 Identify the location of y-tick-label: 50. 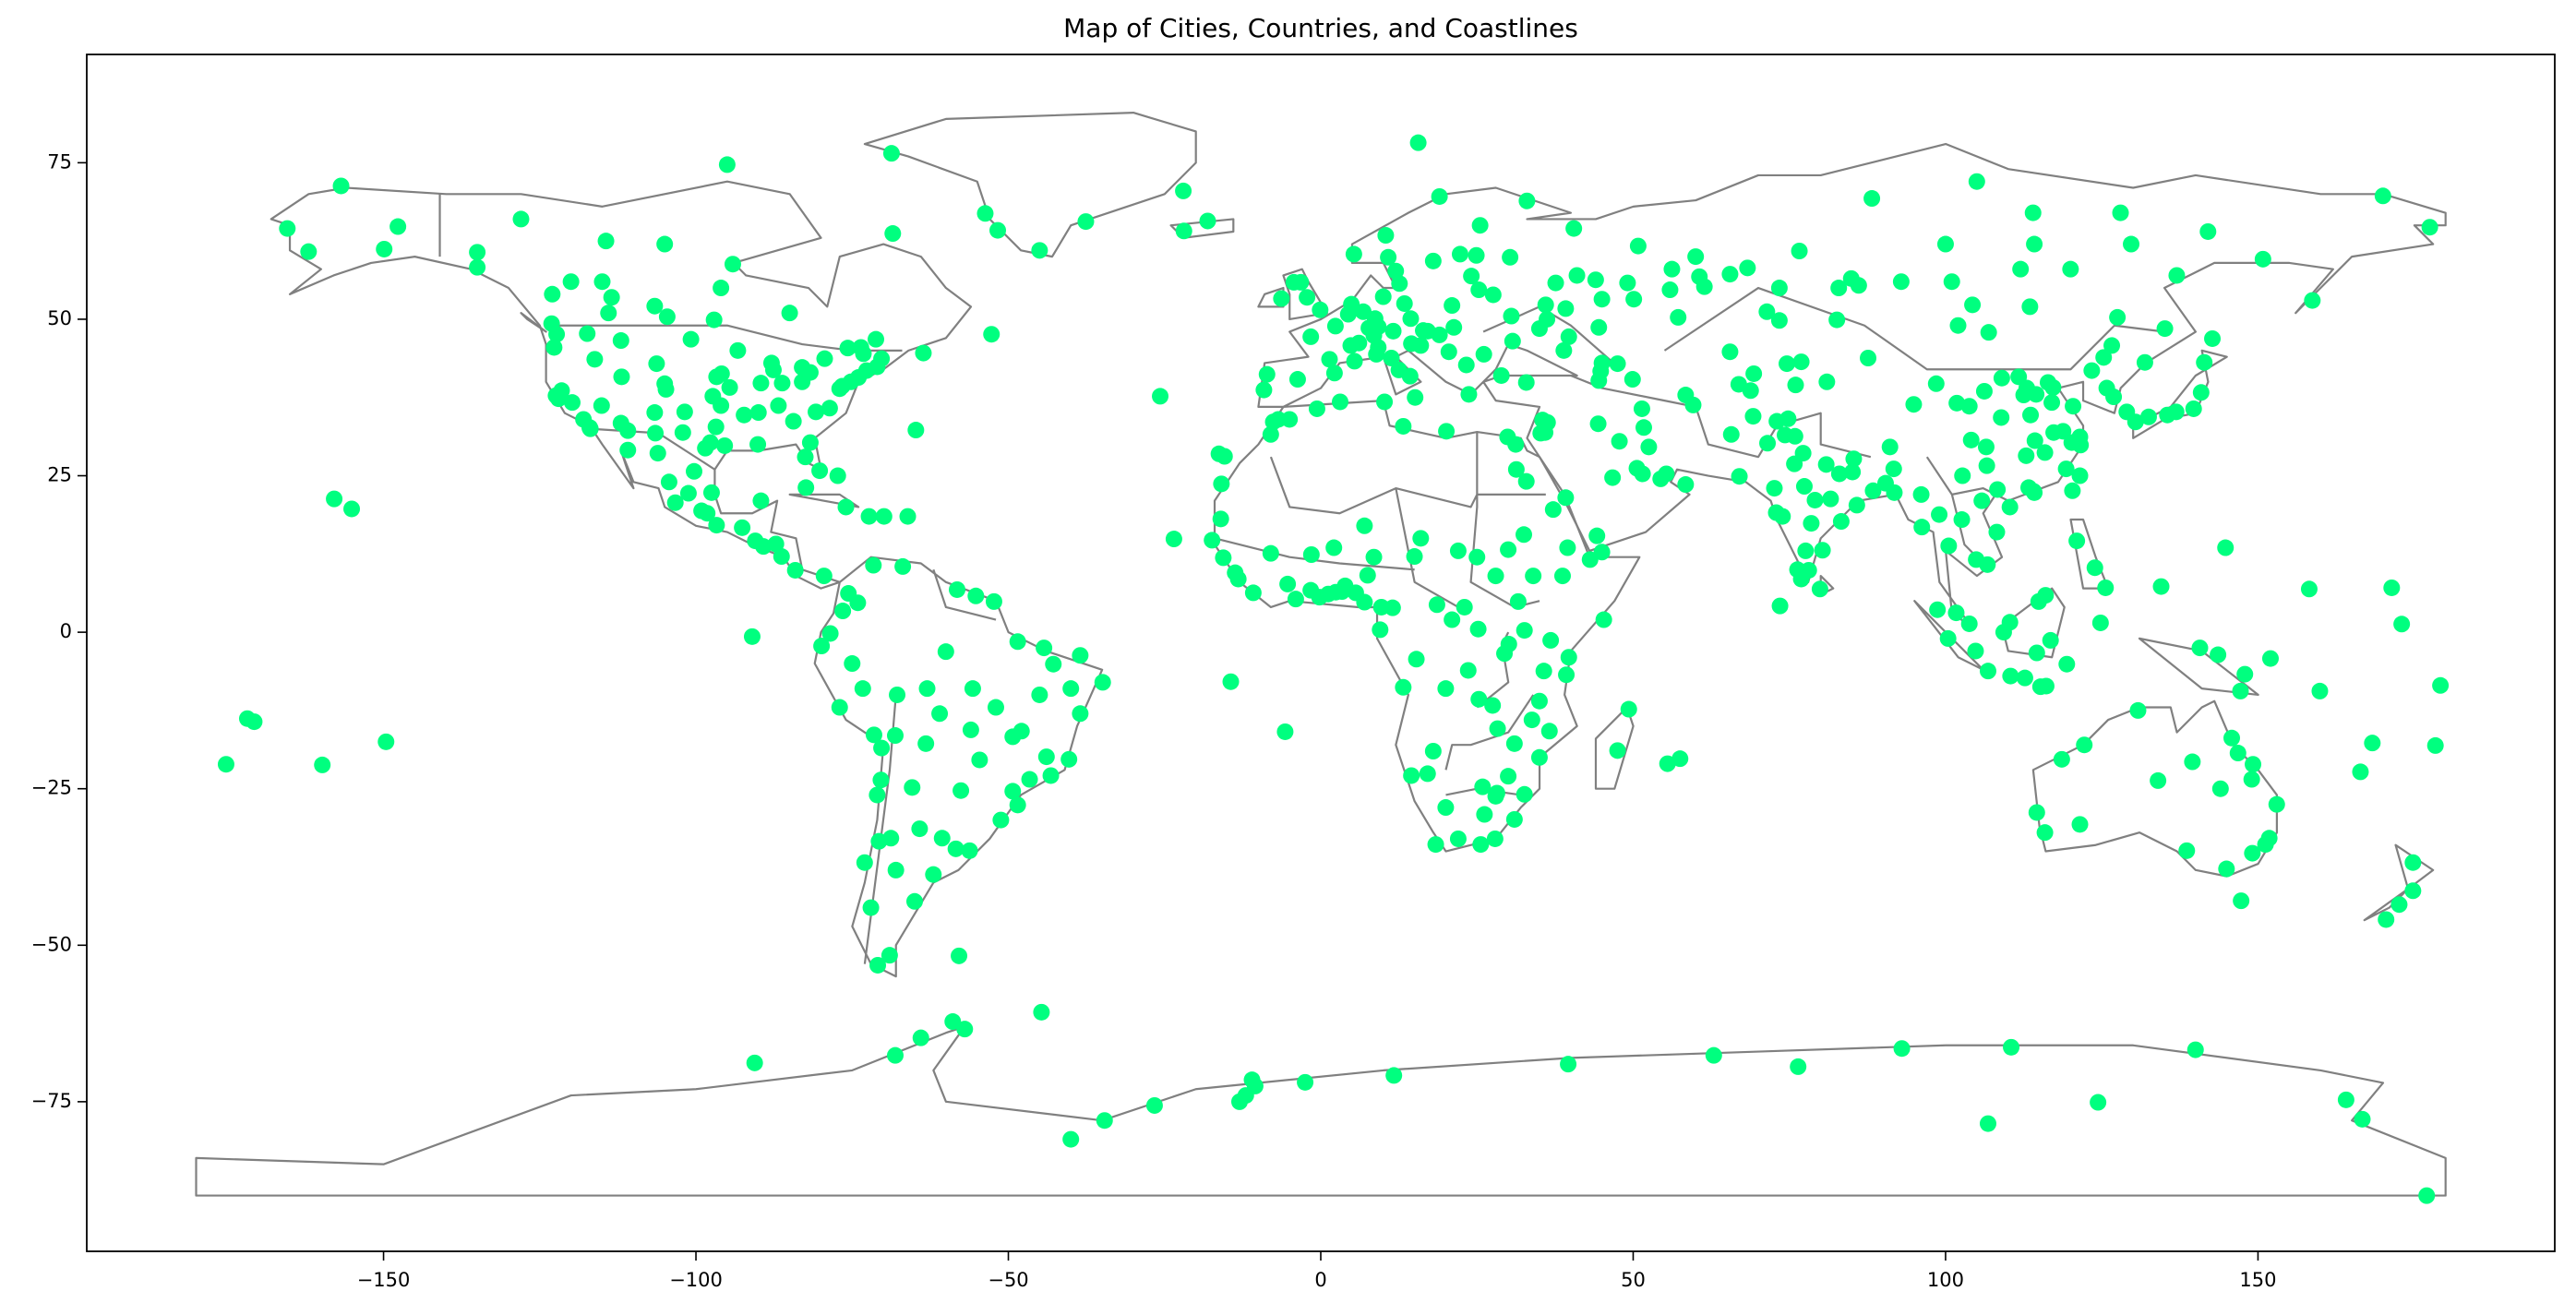
(60, 318).